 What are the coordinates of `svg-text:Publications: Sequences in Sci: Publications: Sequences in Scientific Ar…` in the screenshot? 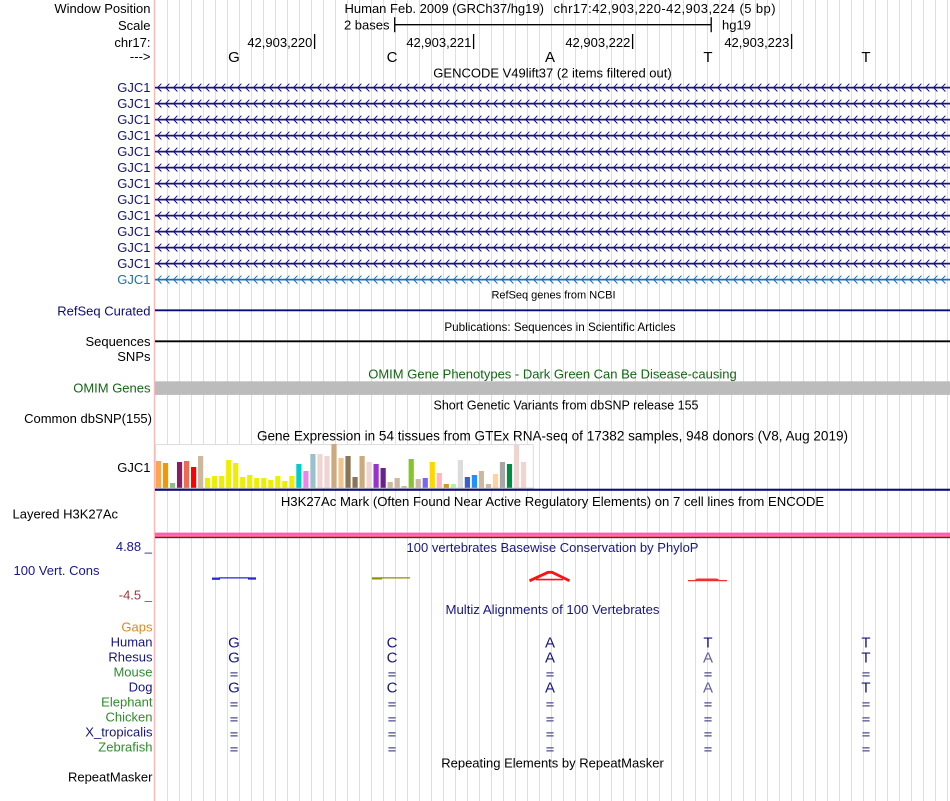 It's located at (559, 327).